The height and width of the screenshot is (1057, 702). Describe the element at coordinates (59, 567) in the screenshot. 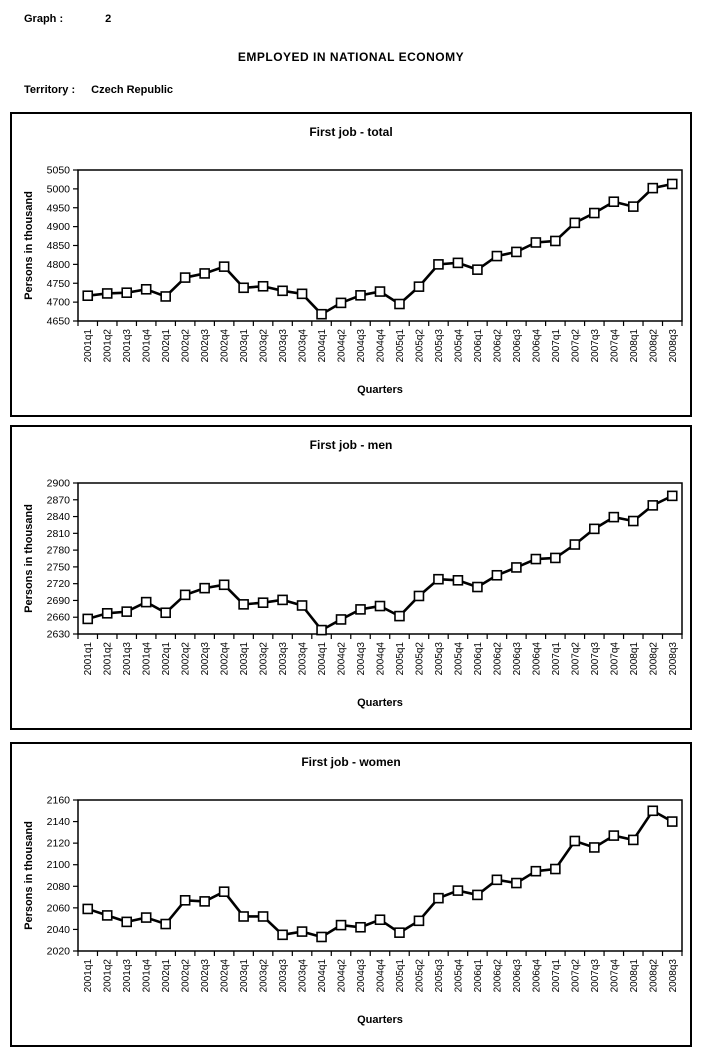

I see `y-tick-label: 2750` at that location.